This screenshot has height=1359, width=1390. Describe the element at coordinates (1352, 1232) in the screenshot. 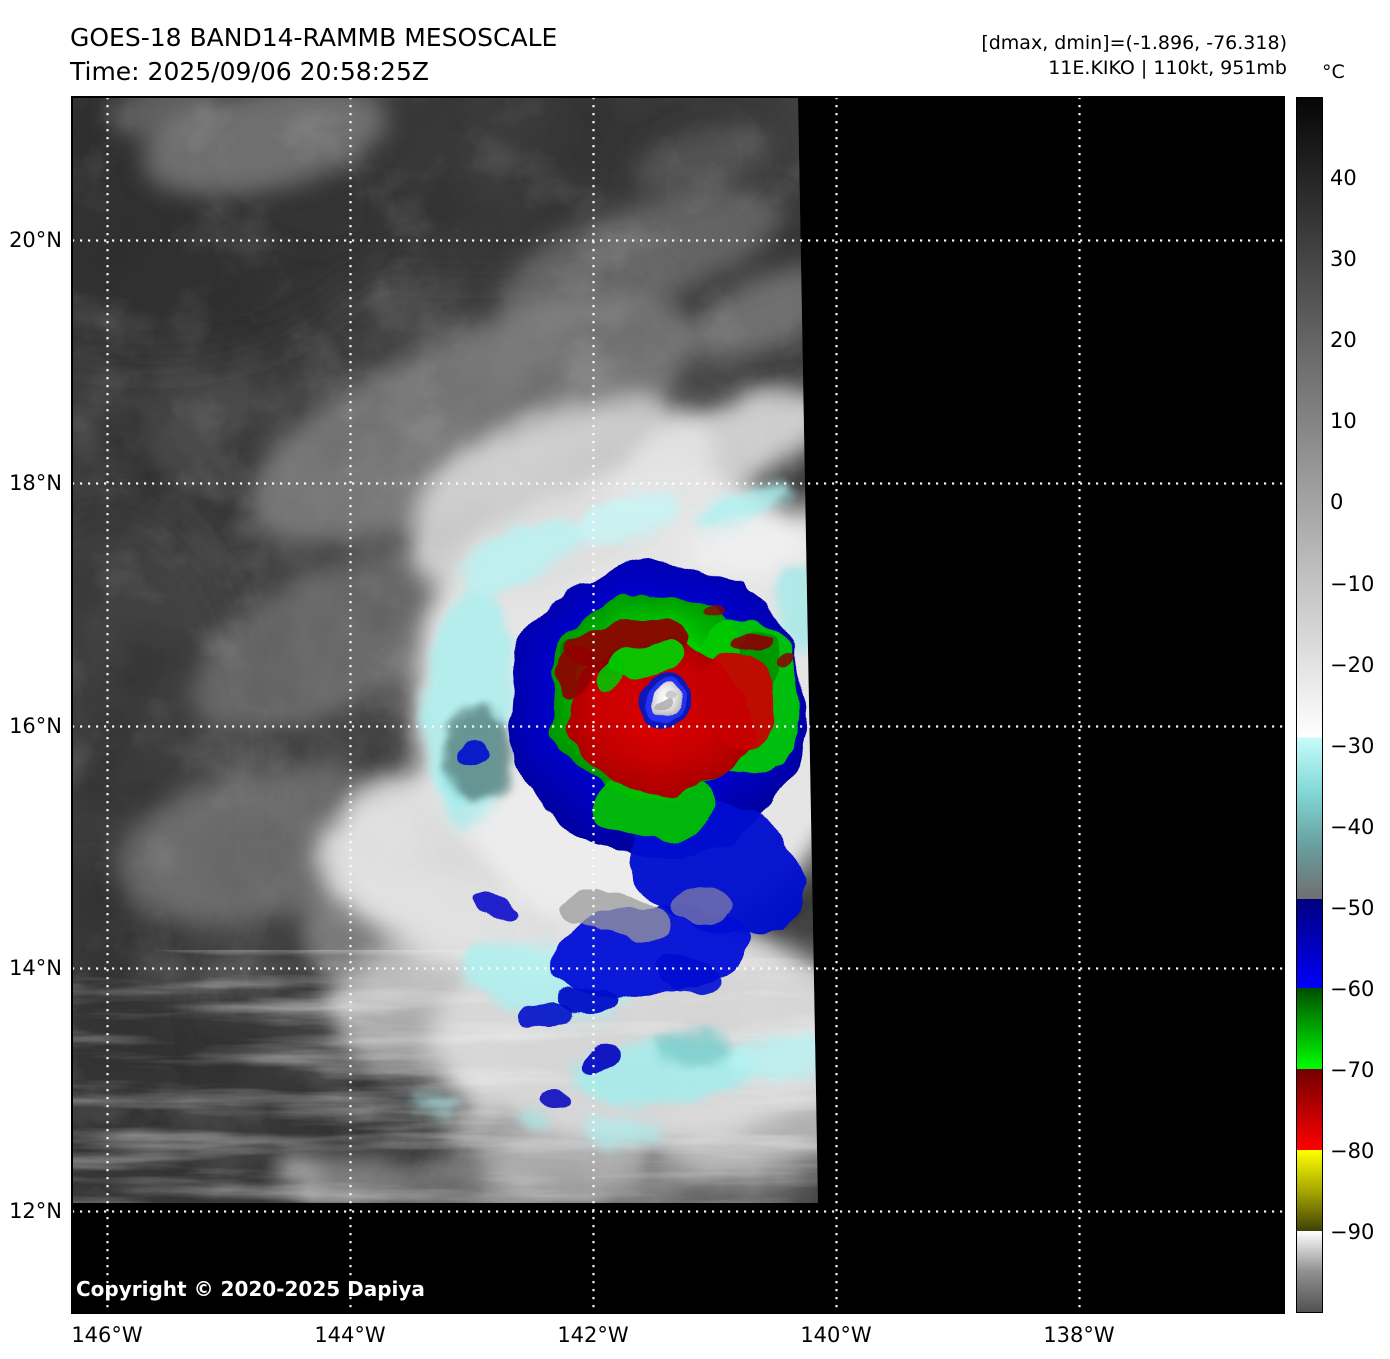

I see `colorbar-tick-n90: −90` at that location.